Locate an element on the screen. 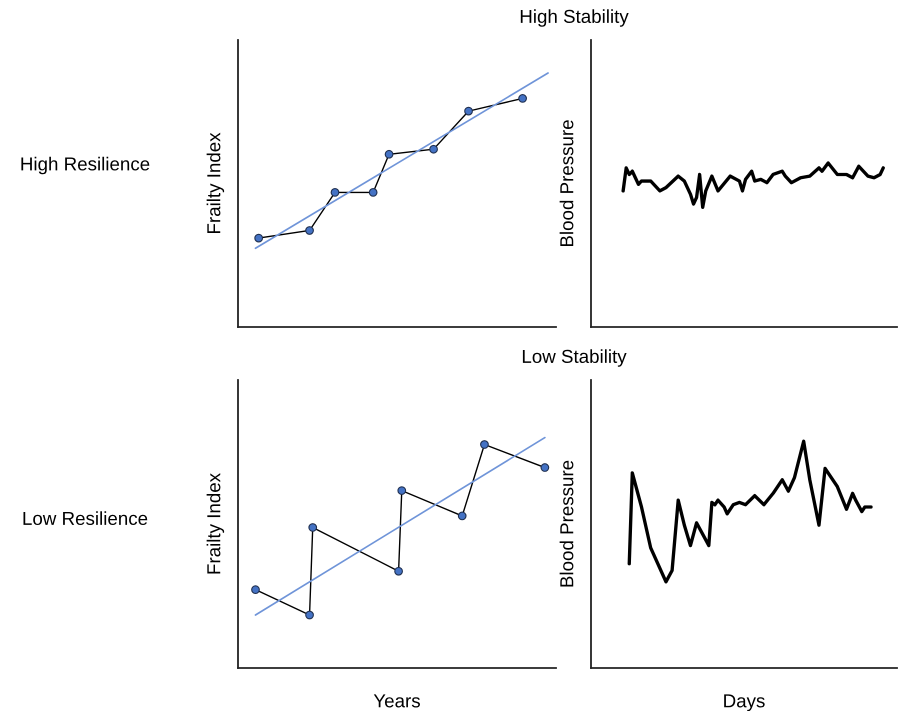  text: High Stability is located at coordinates (574, 18).